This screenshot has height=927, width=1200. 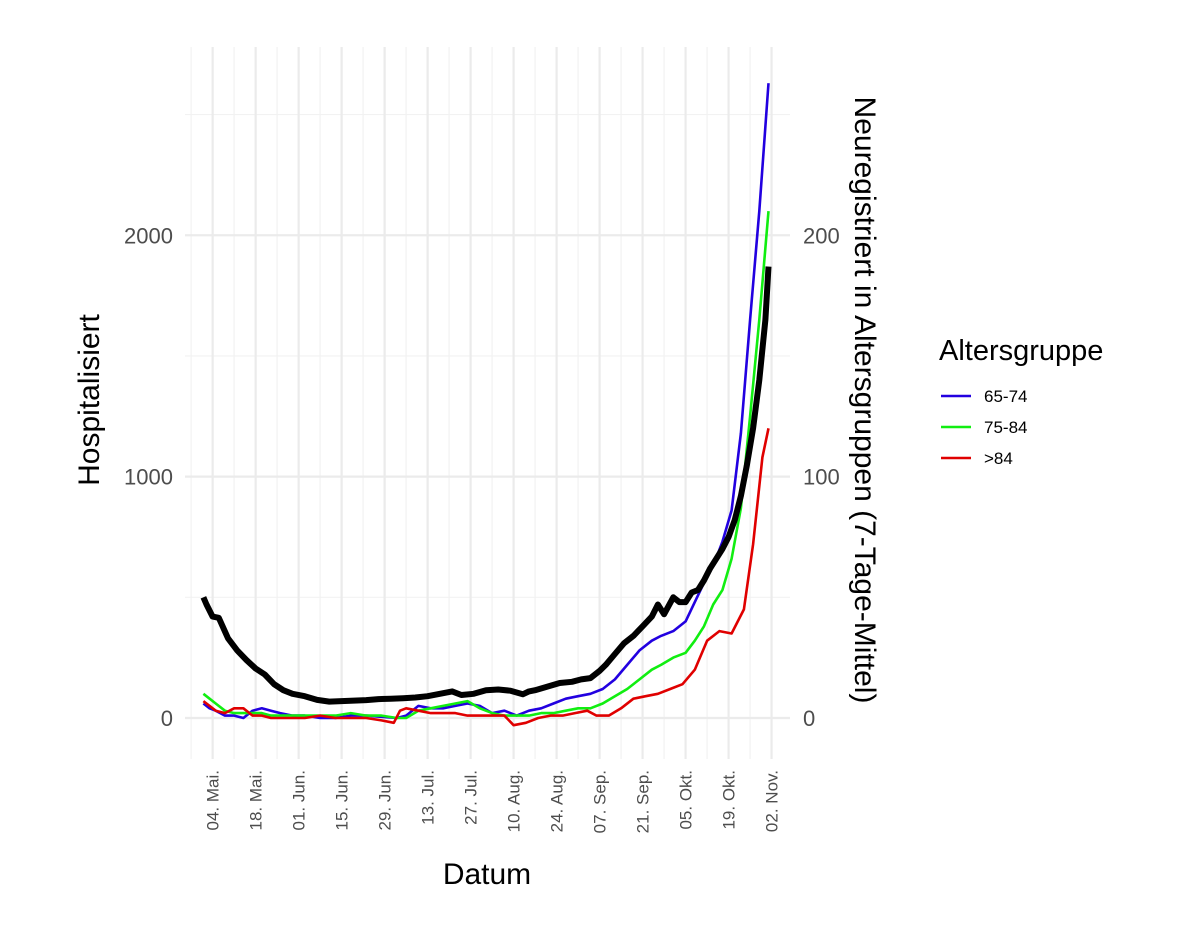 What do you see at coordinates (1021, 351) in the screenshot?
I see `legend-title: Altersgruppe` at bounding box center [1021, 351].